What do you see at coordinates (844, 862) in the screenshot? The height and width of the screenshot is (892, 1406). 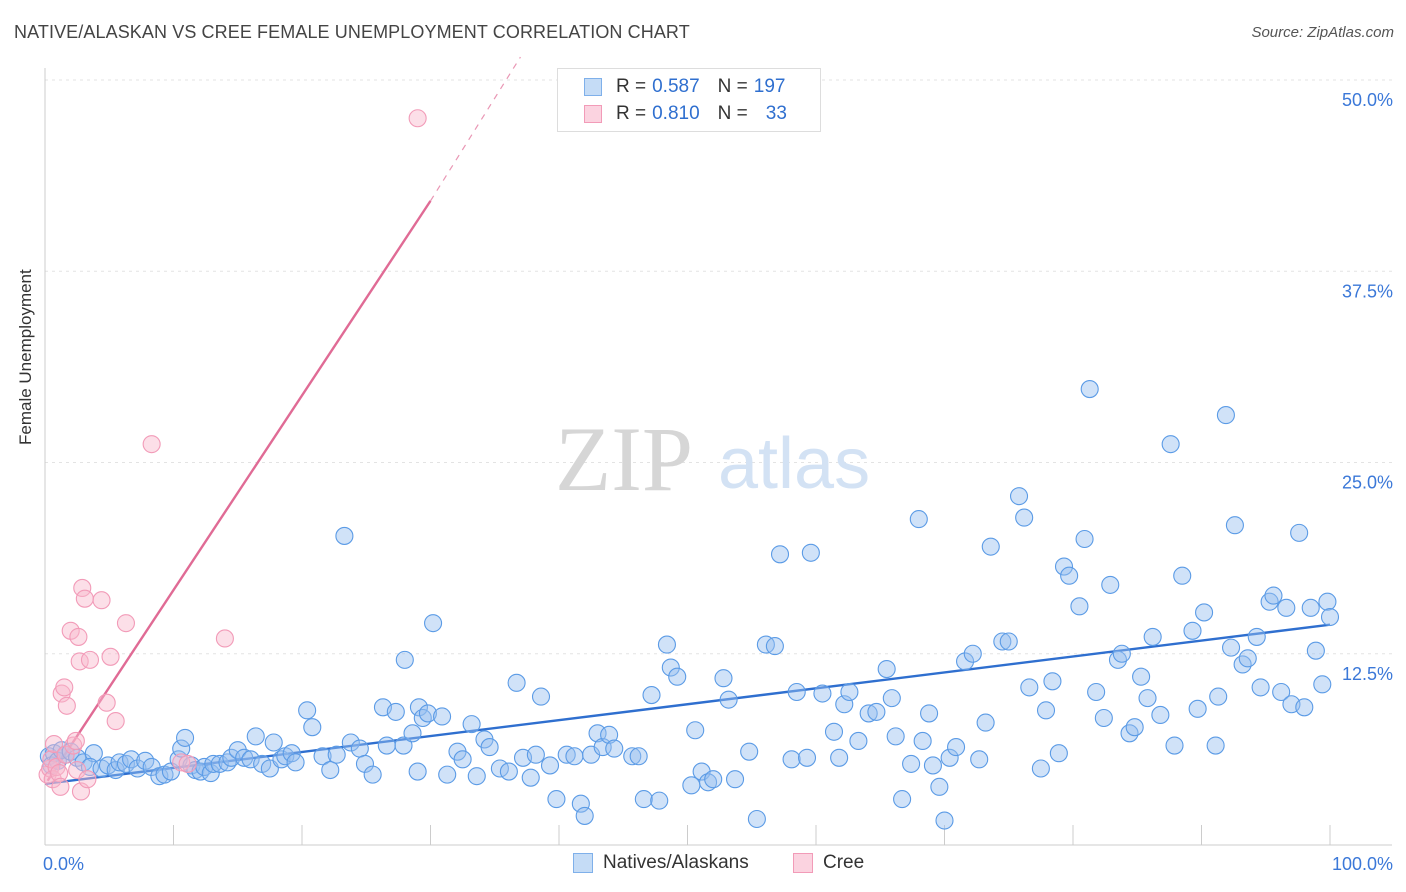 I see `series-label-cree: Cree` at bounding box center [844, 862].